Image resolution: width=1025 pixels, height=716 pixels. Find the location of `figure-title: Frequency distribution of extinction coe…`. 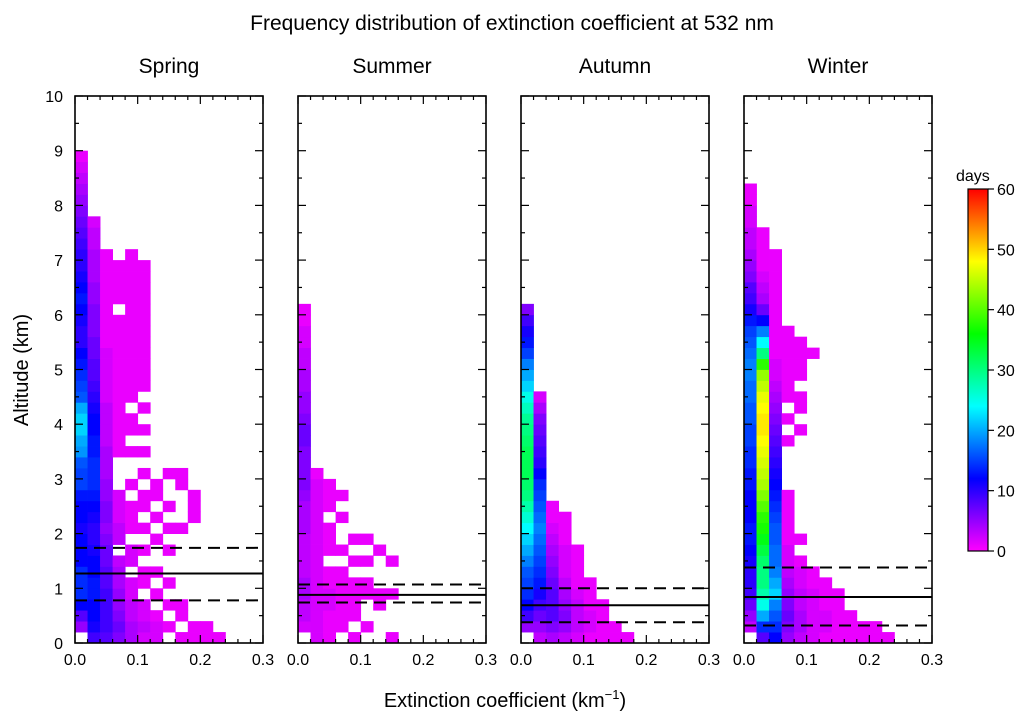

figure-title: Frequency distribution of extinction coe… is located at coordinates (512, 23).